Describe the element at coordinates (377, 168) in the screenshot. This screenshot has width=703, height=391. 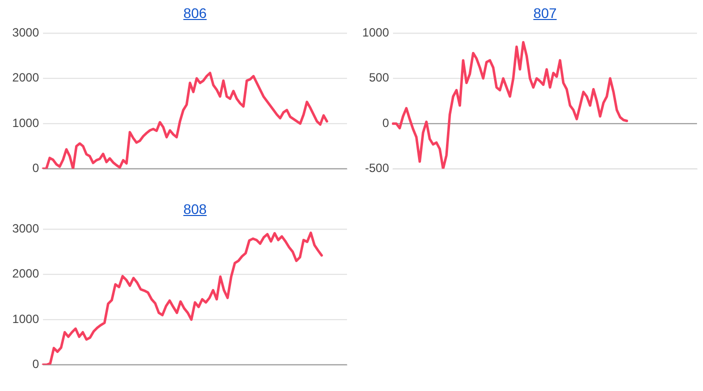
I see `y-tick-label: -500` at that location.